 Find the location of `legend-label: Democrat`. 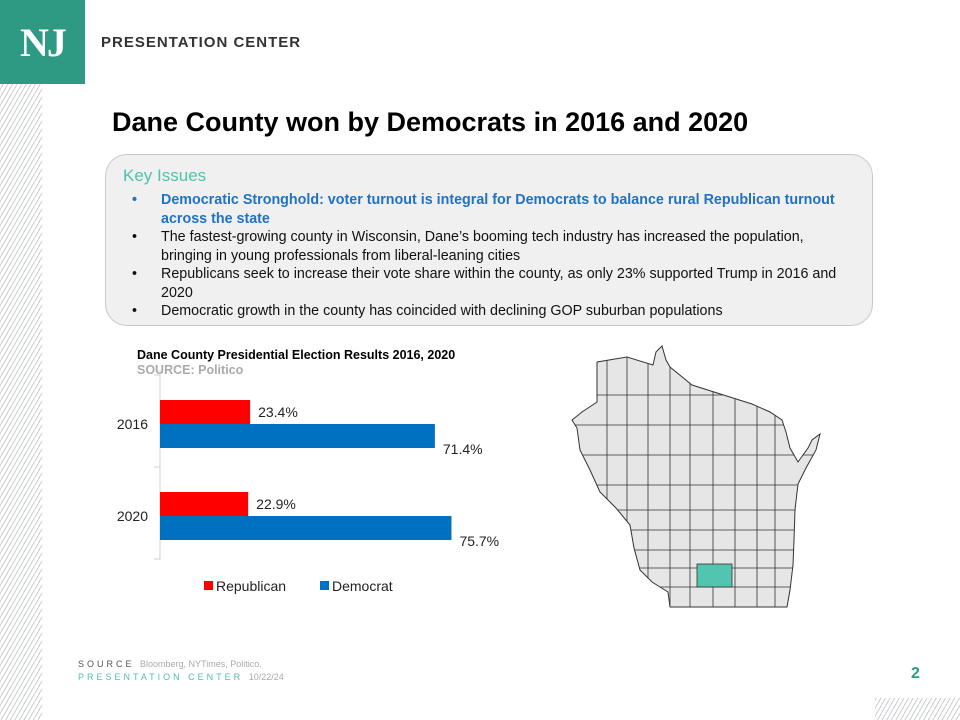

legend-label: Democrat is located at coordinates (362, 586).